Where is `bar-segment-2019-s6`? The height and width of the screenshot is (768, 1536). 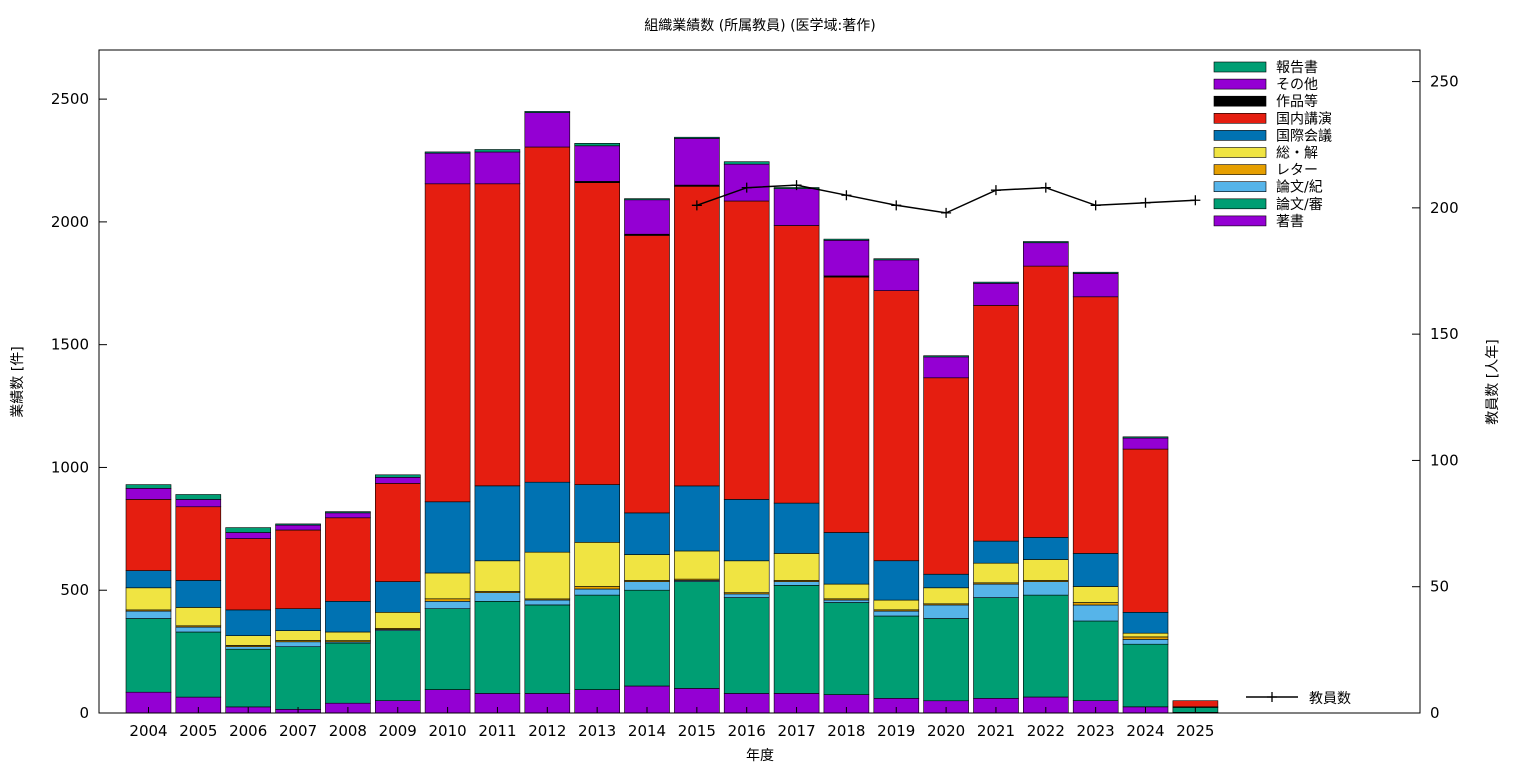
bar-segment-2019-s6 is located at coordinates (896, 426).